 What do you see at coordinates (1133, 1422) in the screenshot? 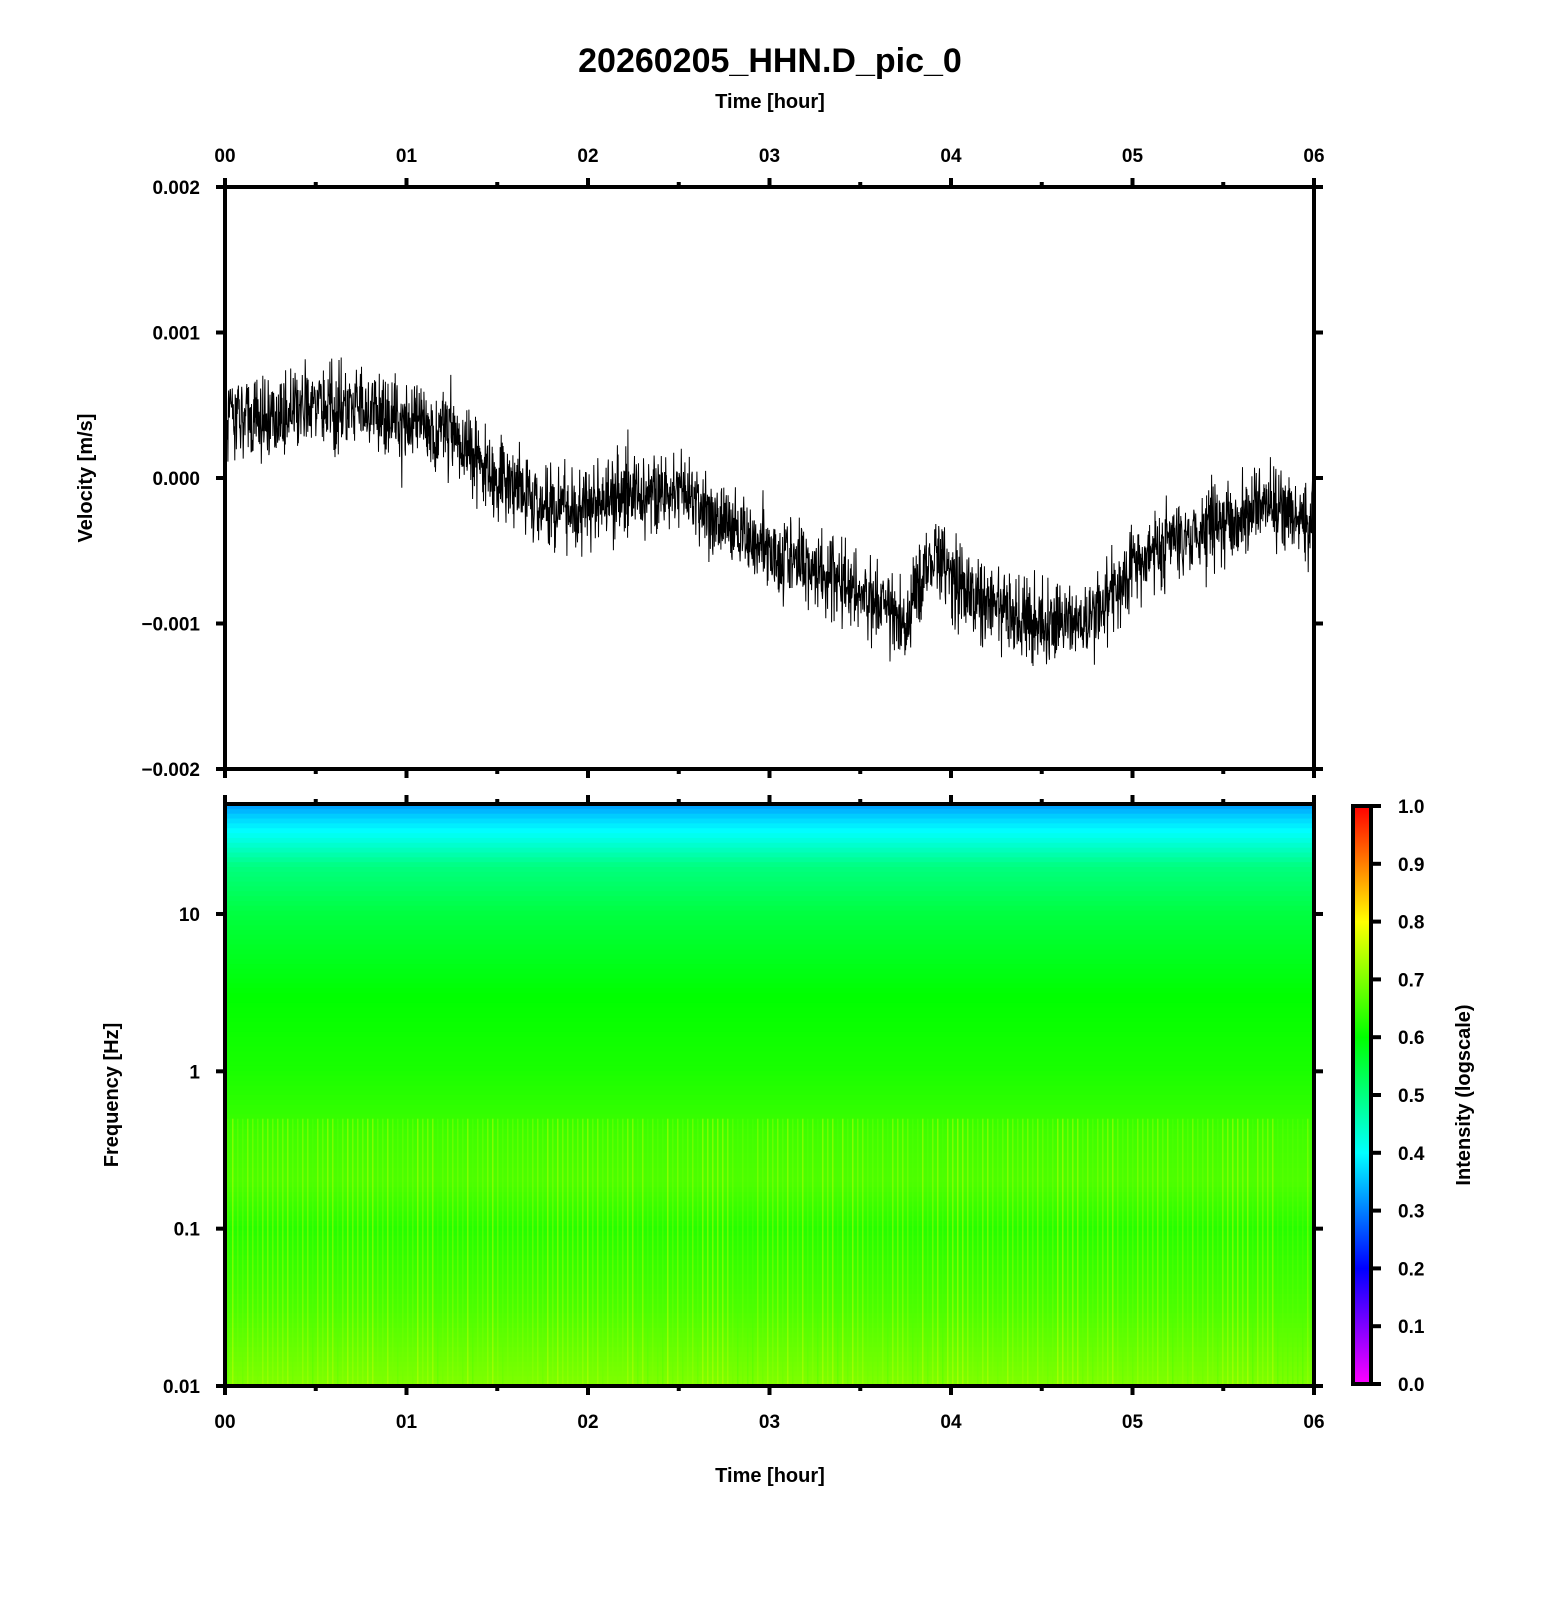
I see `bottom-x-tick-label: 05` at bounding box center [1133, 1422].